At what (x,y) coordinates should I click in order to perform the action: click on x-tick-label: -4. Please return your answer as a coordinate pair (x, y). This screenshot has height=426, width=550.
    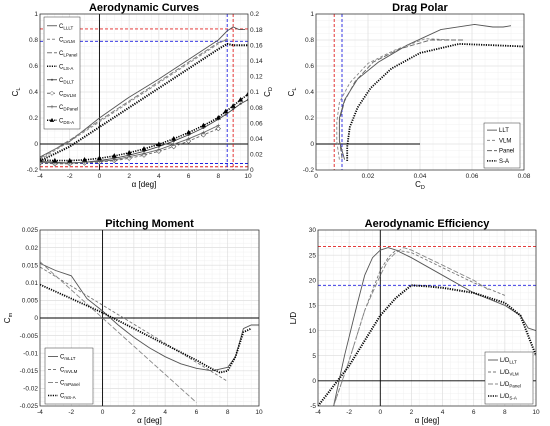
    Looking at the image, I should click on (40, 176).